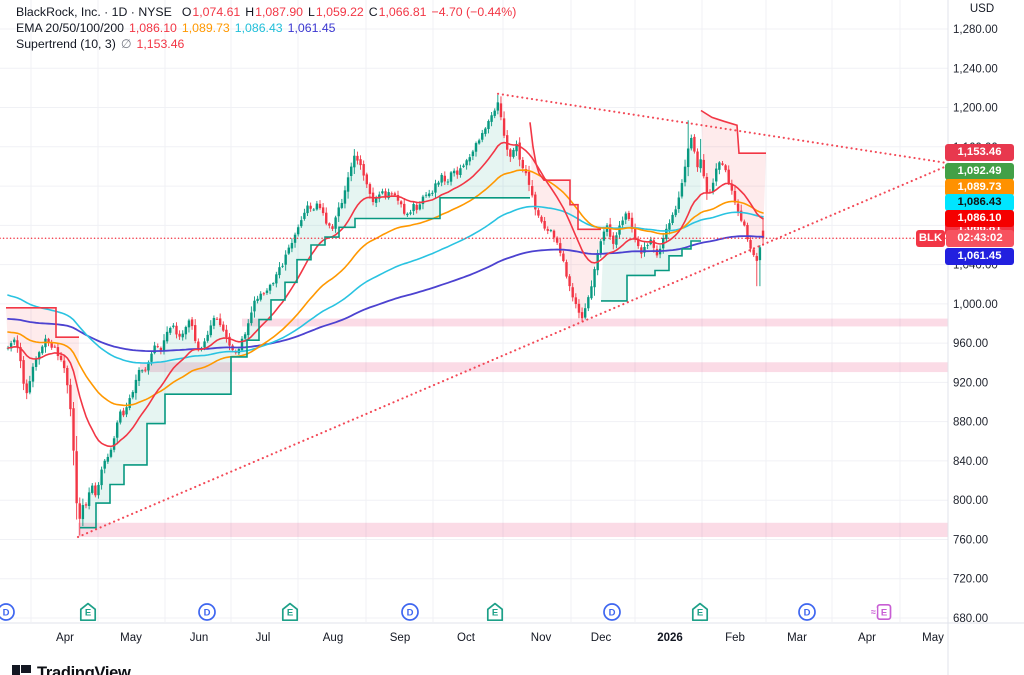  I want to click on ema100-value: 1,086.43, so click(258, 28).